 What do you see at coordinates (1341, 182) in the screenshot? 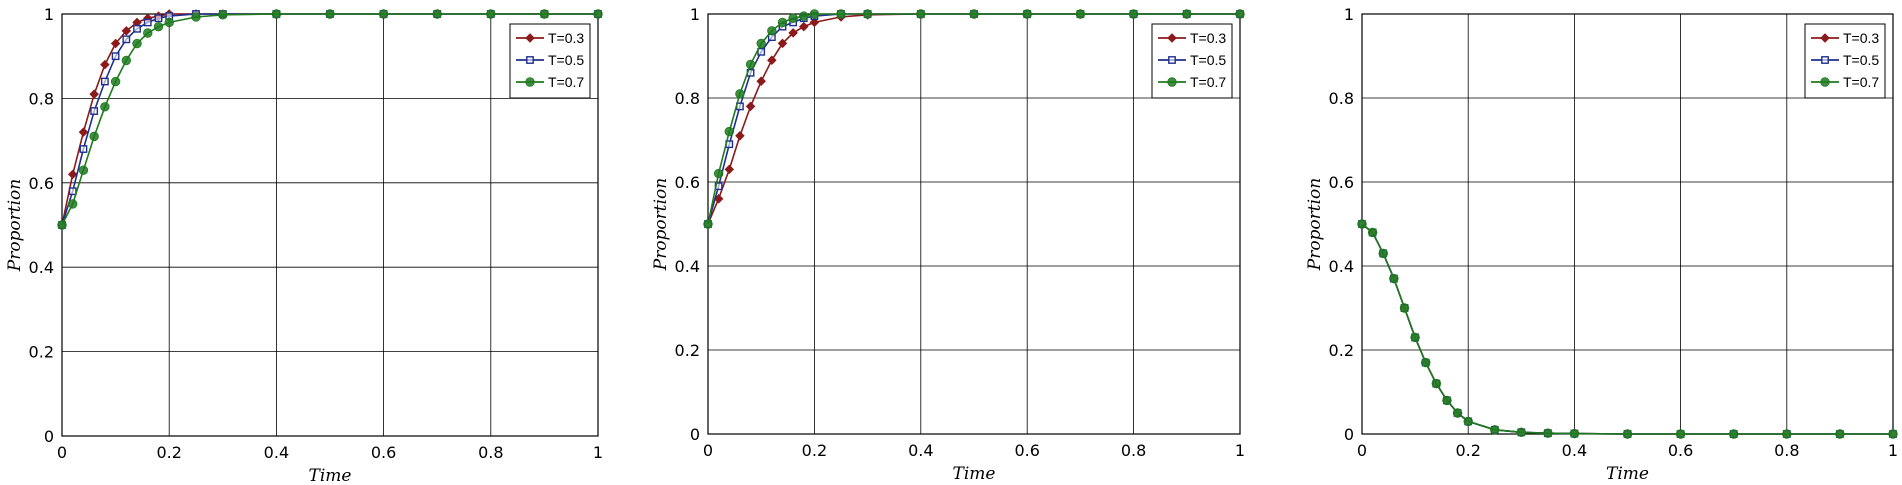
I see `y-tick-label: 0.6` at bounding box center [1341, 182].